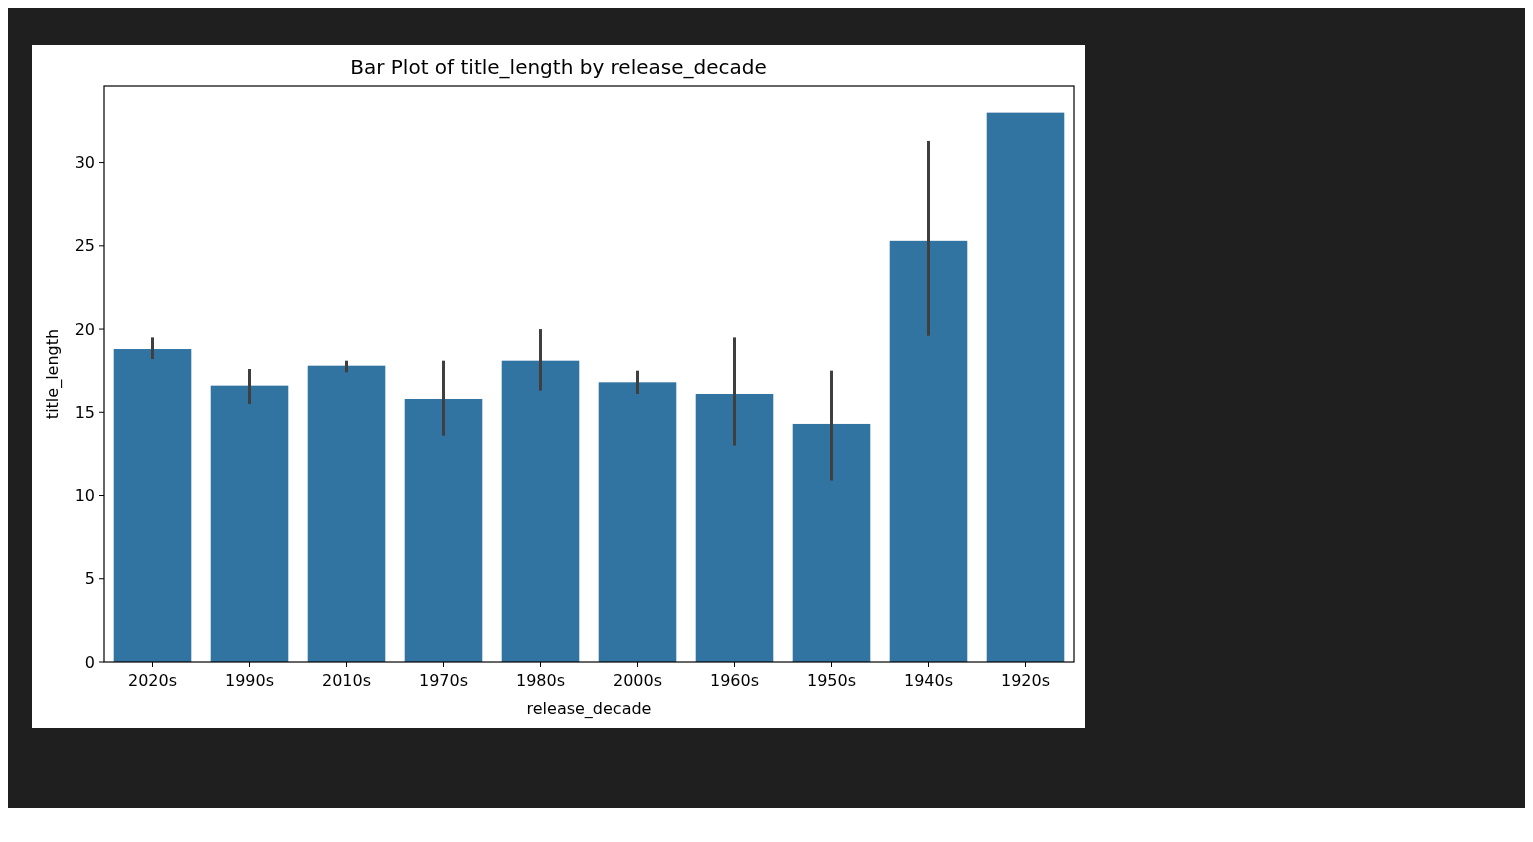  What do you see at coordinates (928, 680) in the screenshot?
I see `x-tick-label: 1940s` at bounding box center [928, 680].